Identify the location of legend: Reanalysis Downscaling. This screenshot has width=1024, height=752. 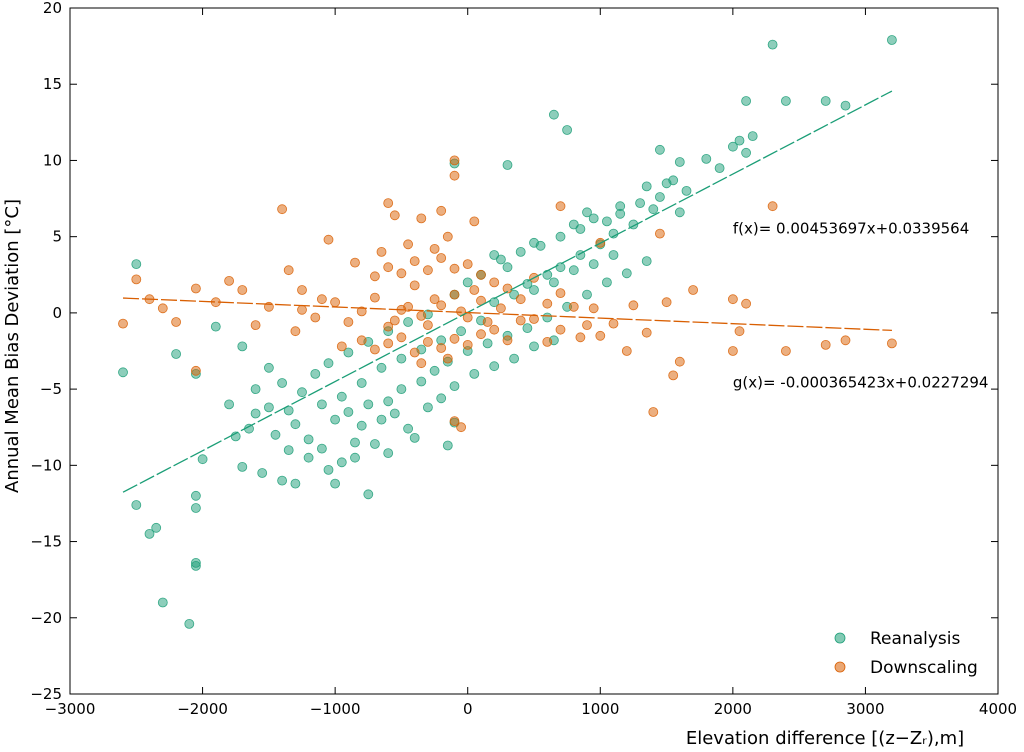
(906, 653).